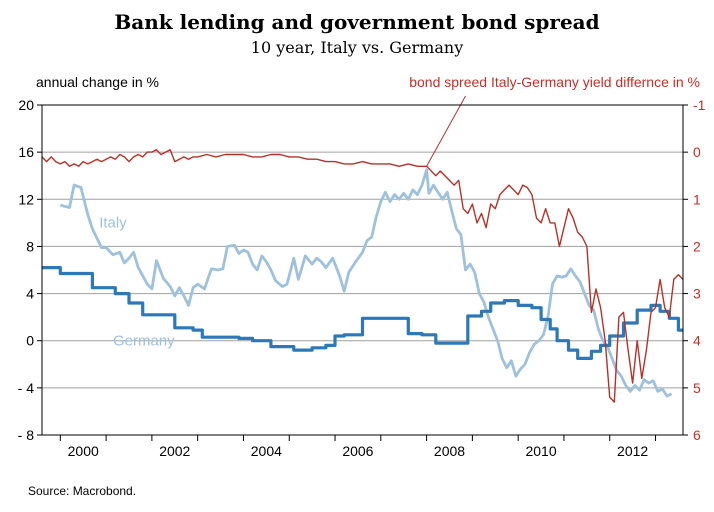 The width and height of the screenshot is (714, 512). I want to click on y2-tick-label: 6, so click(697, 435).